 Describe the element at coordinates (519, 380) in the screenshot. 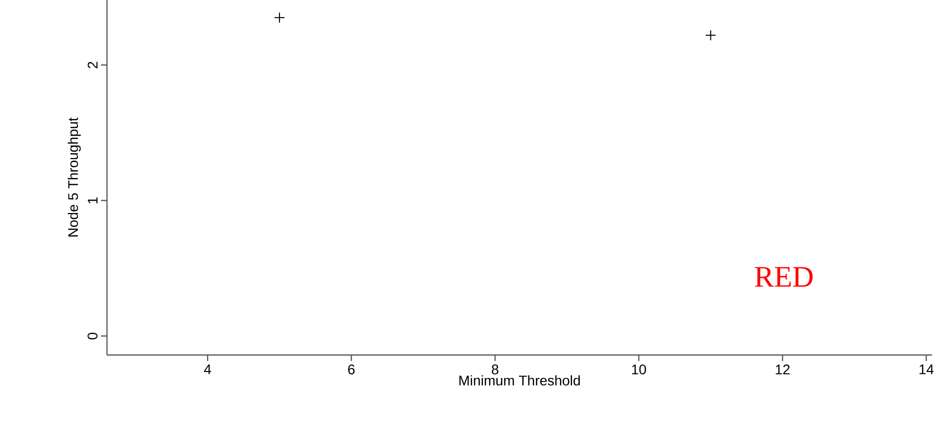

I see `x-axis-title: Minimum Threshold` at that location.